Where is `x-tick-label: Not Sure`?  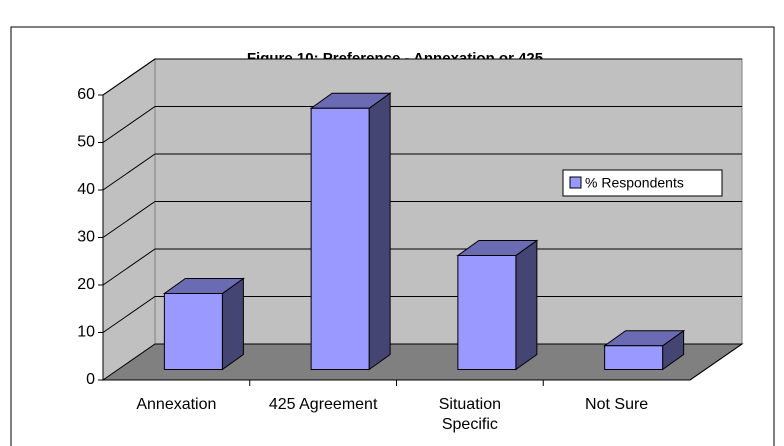
x-tick-label: Not Sure is located at coordinates (617, 404).